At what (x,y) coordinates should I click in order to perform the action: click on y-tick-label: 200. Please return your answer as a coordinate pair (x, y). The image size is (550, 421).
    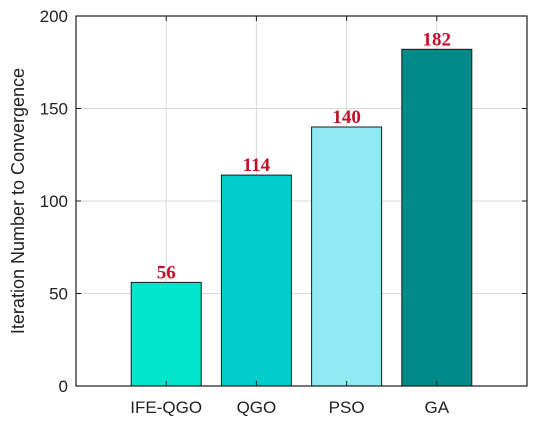
    Looking at the image, I should click on (54, 16).